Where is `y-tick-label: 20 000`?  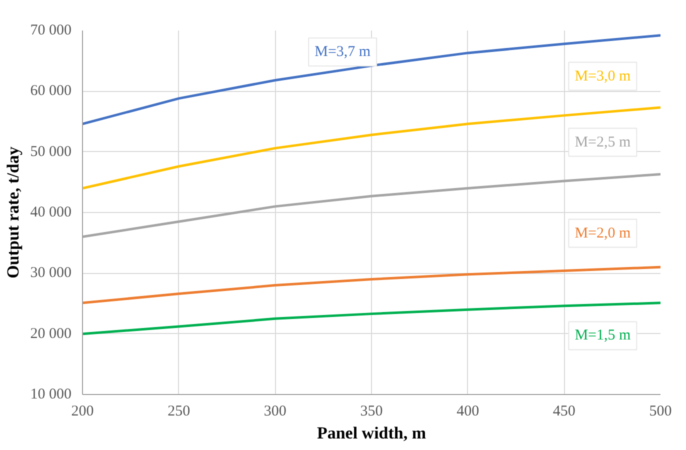
y-tick-label: 20 000 is located at coordinates (51, 334).